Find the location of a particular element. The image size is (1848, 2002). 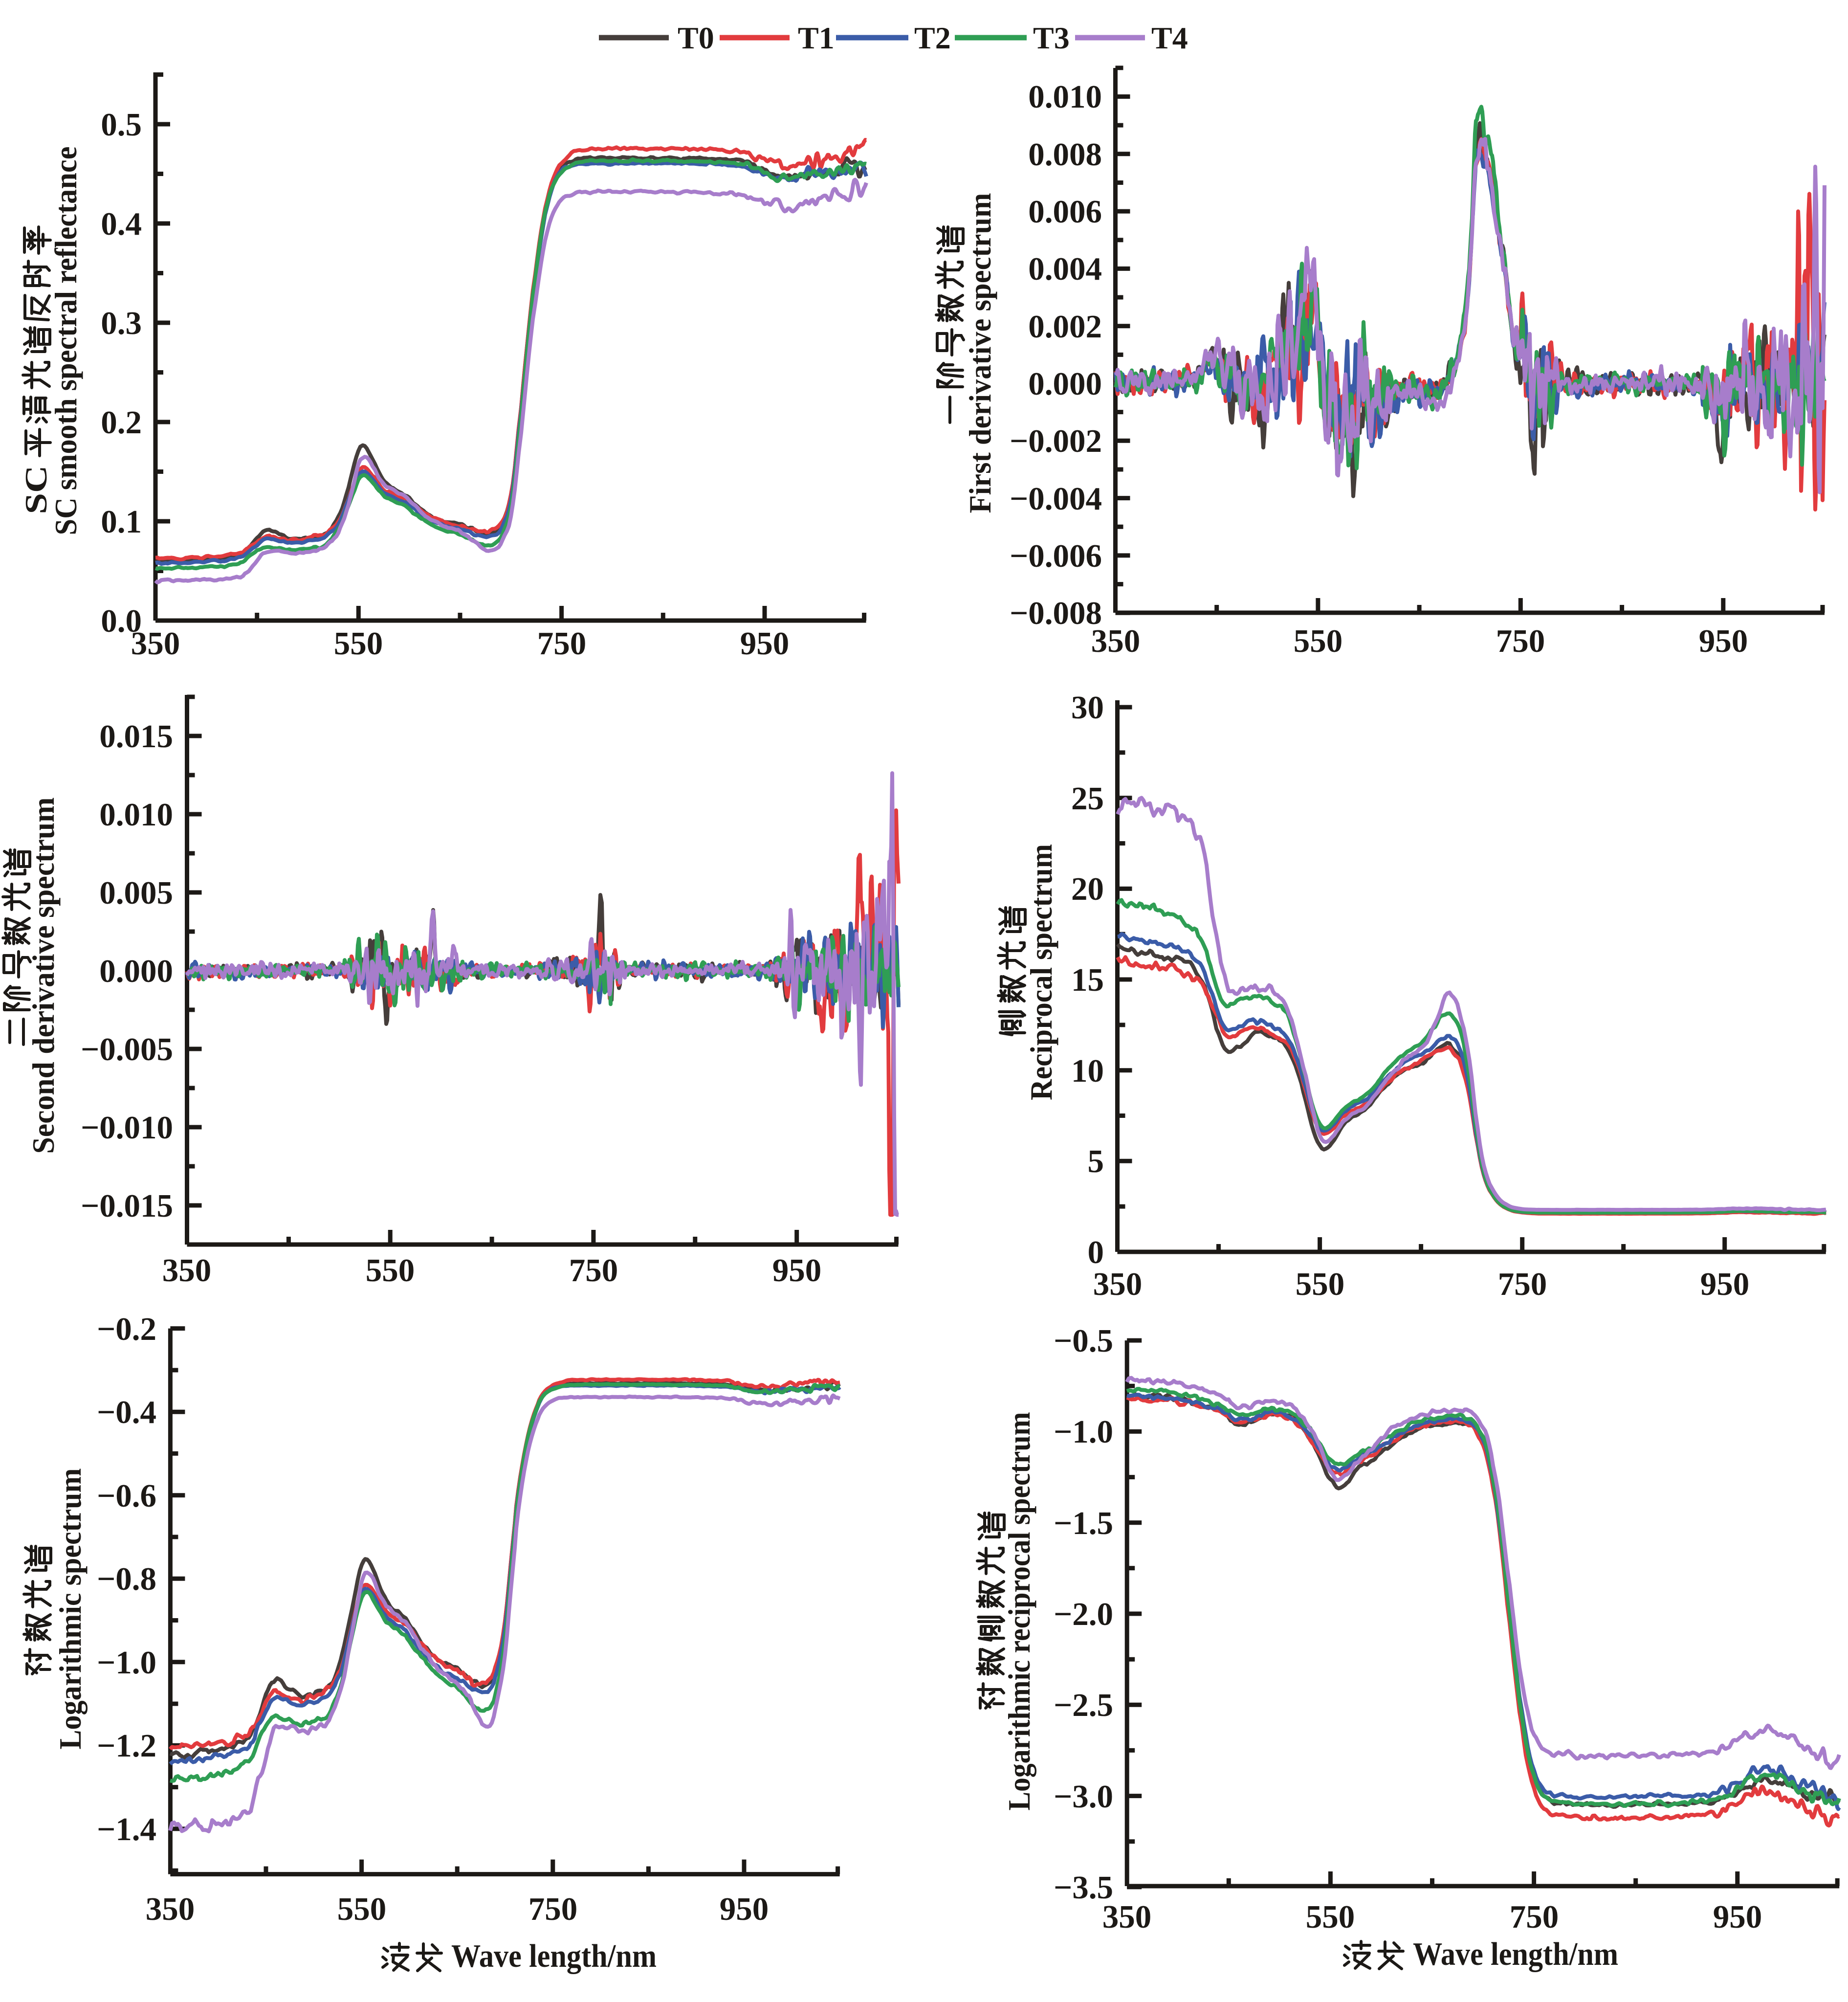

svg-text: 30 is located at coordinates (1087, 708).